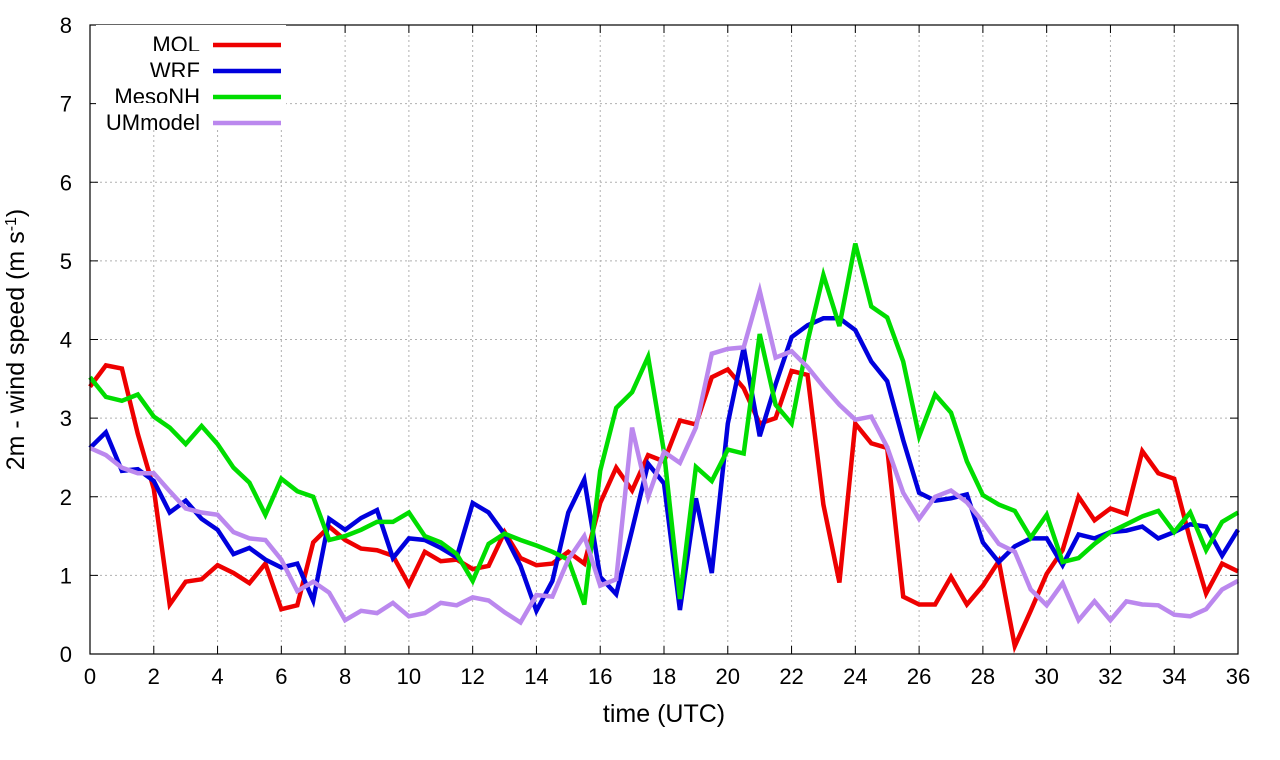  Describe the element at coordinates (11, 224) in the screenshot. I see `y-axis-title-superscript: -1` at that location.